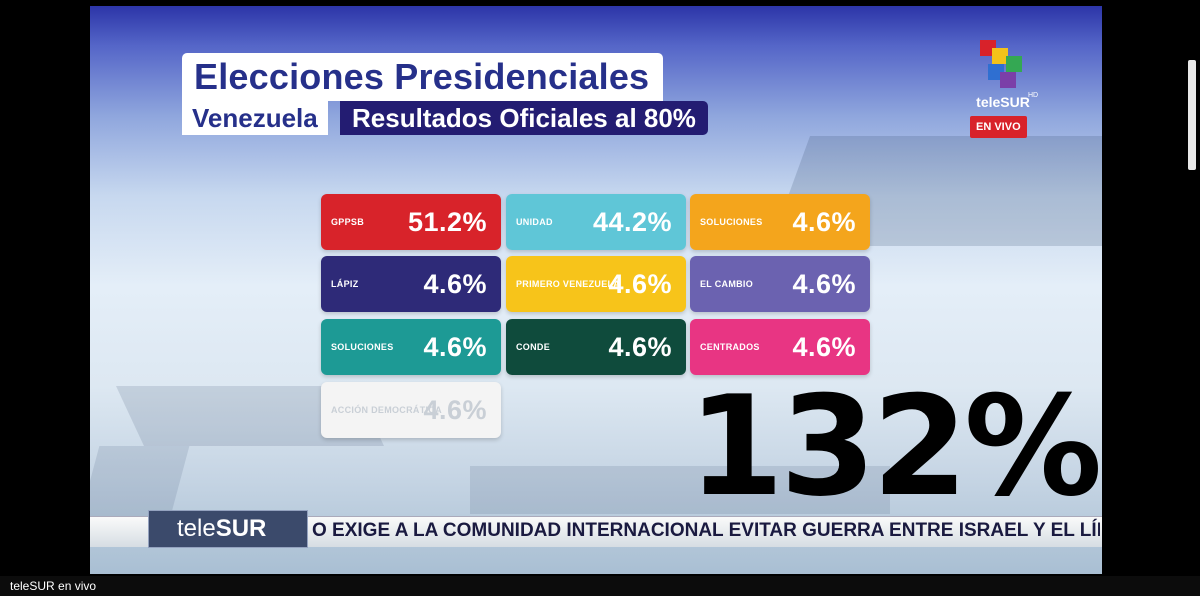 The image size is (1200, 596). Describe the element at coordinates (727, 283) in the screenshot. I see `party-logo: EL CAMBIO` at that location.